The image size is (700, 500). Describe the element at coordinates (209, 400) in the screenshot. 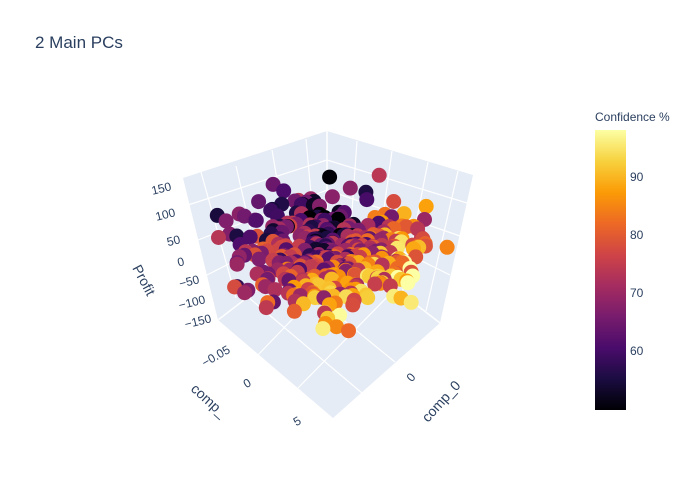

I see `y-axis-title: comp_` at that location.